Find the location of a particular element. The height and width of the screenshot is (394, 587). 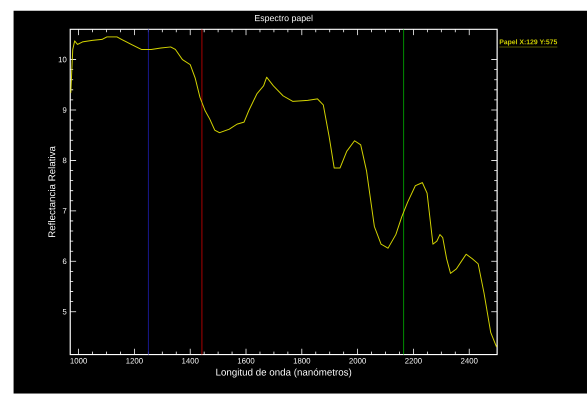

y-axis-title: Reflectancia Relativa is located at coordinates (52, 192).